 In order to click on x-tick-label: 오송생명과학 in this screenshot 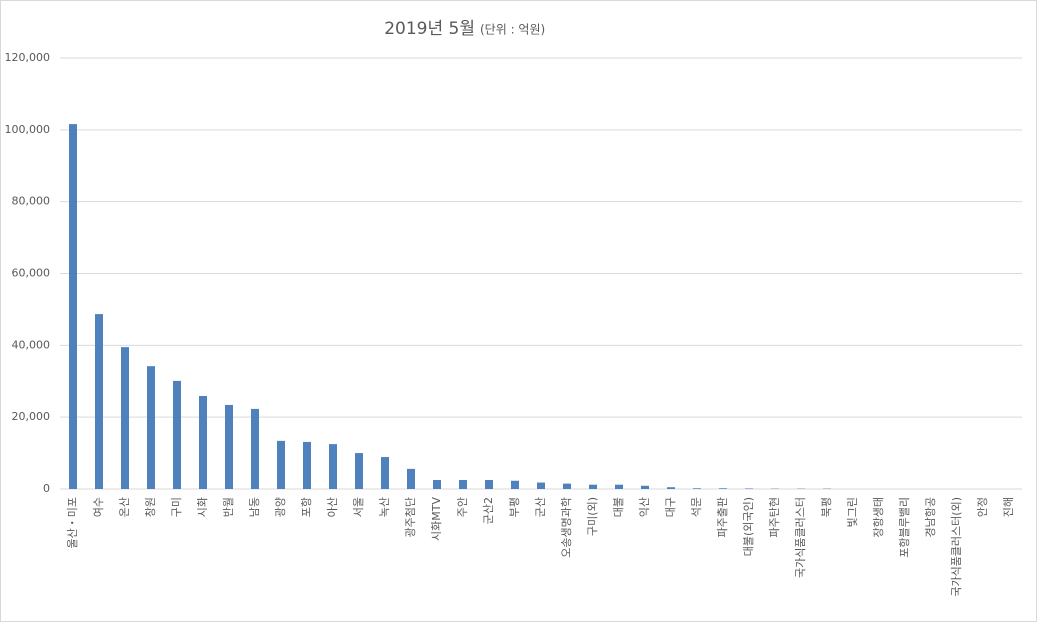, I will do `click(566, 527)`.